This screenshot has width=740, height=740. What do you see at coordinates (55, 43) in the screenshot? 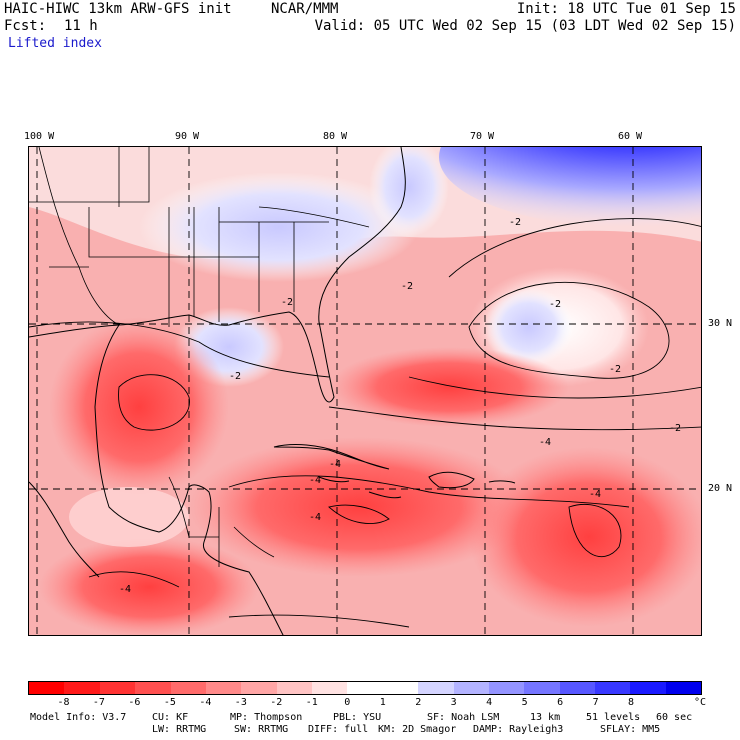
I see `field-name: Lifted index` at bounding box center [55, 43].